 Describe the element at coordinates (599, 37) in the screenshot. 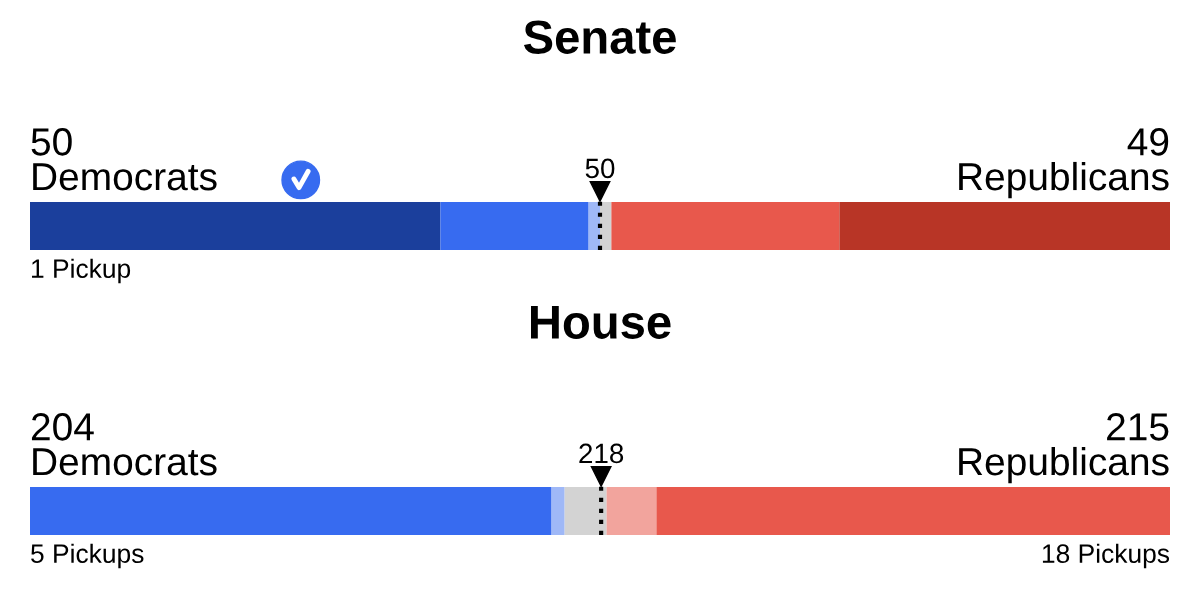

I see `chart-title: Senate` at that location.